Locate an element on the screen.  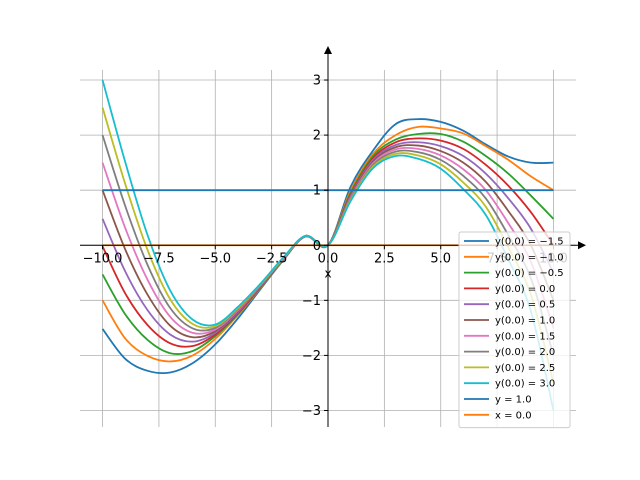
y-tick-label: −2 is located at coordinates (311, 356).